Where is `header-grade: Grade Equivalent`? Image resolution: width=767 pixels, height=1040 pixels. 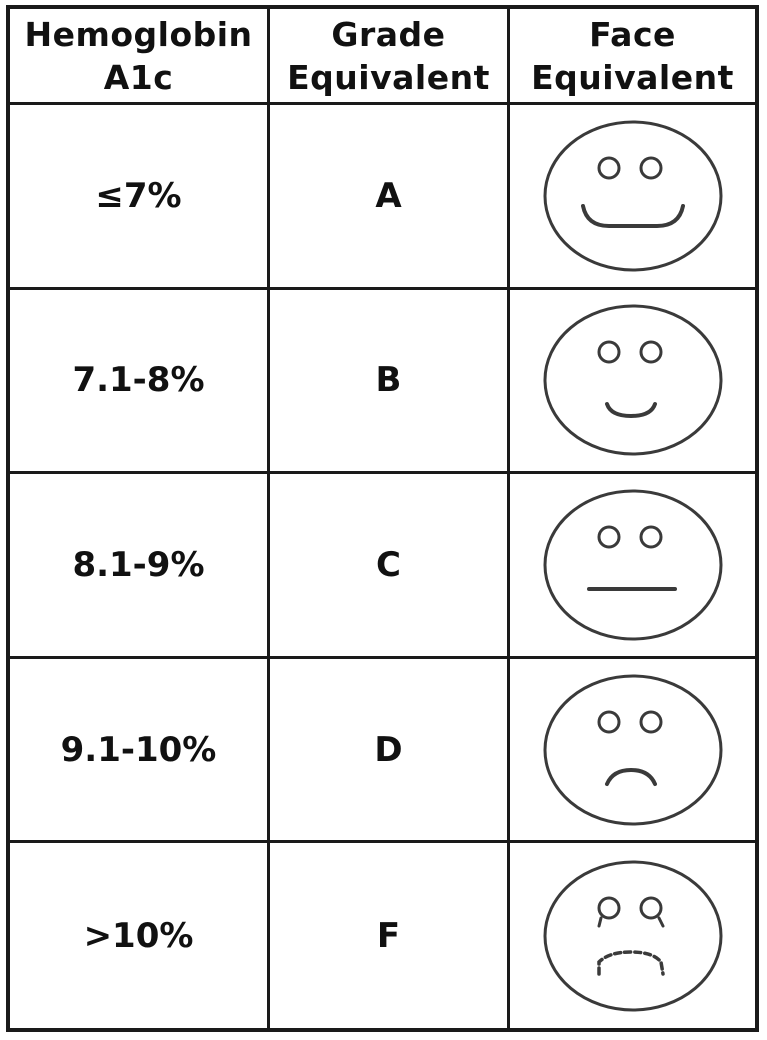
header-grade: Grade Equivalent is located at coordinates (390, 57).